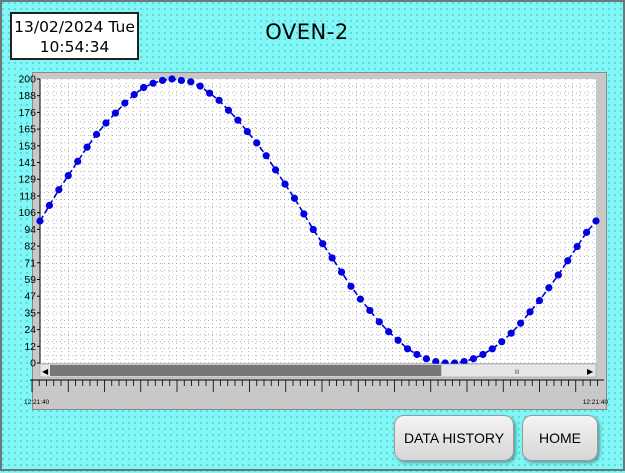  What do you see at coordinates (590, 371) in the screenshot?
I see `scroll-right-arrow: ▶` at bounding box center [590, 371].